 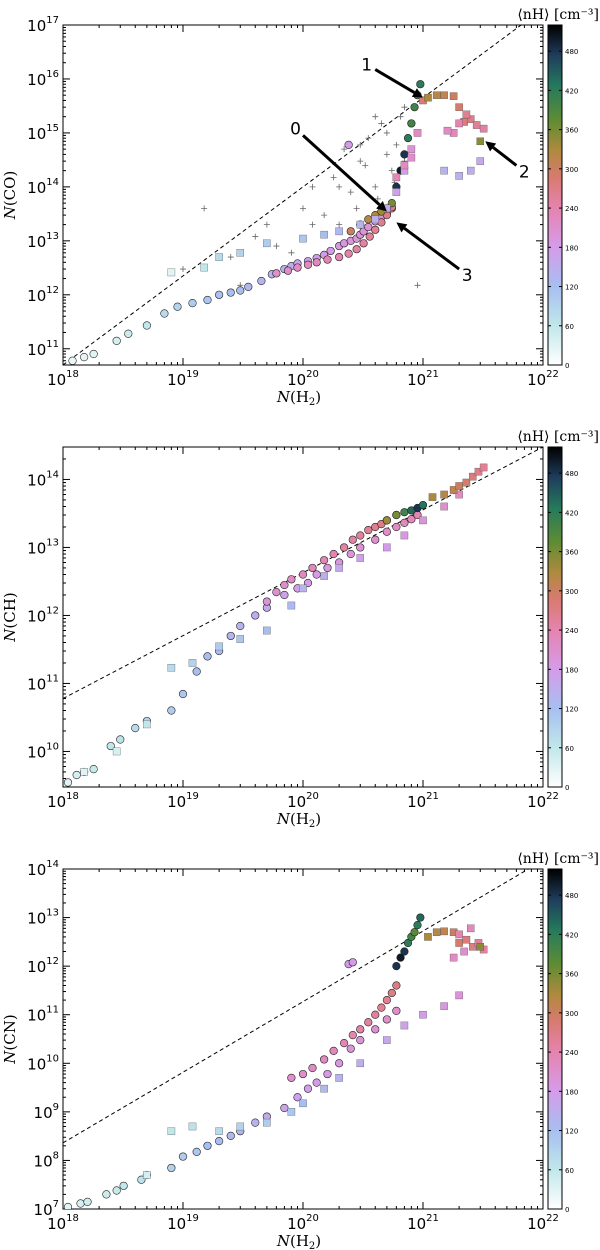 What do you see at coordinates (43, 187) in the screenshot?
I see `y-tick-label: 1014` at bounding box center [43, 187].